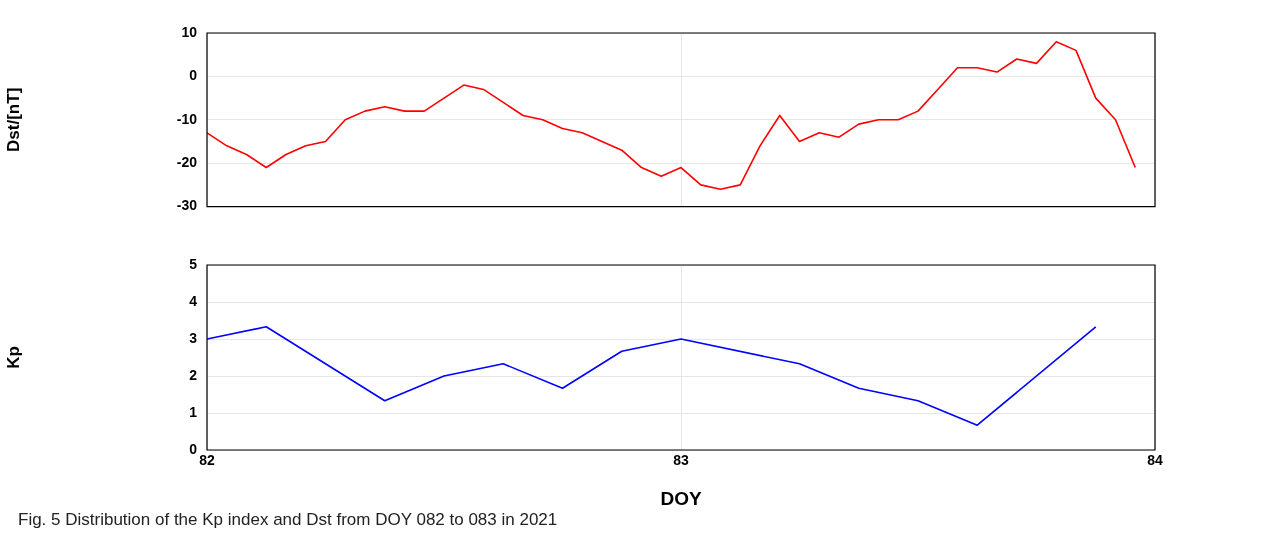  What do you see at coordinates (193, 337) in the screenshot?
I see `y-tick-label: 3` at bounding box center [193, 337].